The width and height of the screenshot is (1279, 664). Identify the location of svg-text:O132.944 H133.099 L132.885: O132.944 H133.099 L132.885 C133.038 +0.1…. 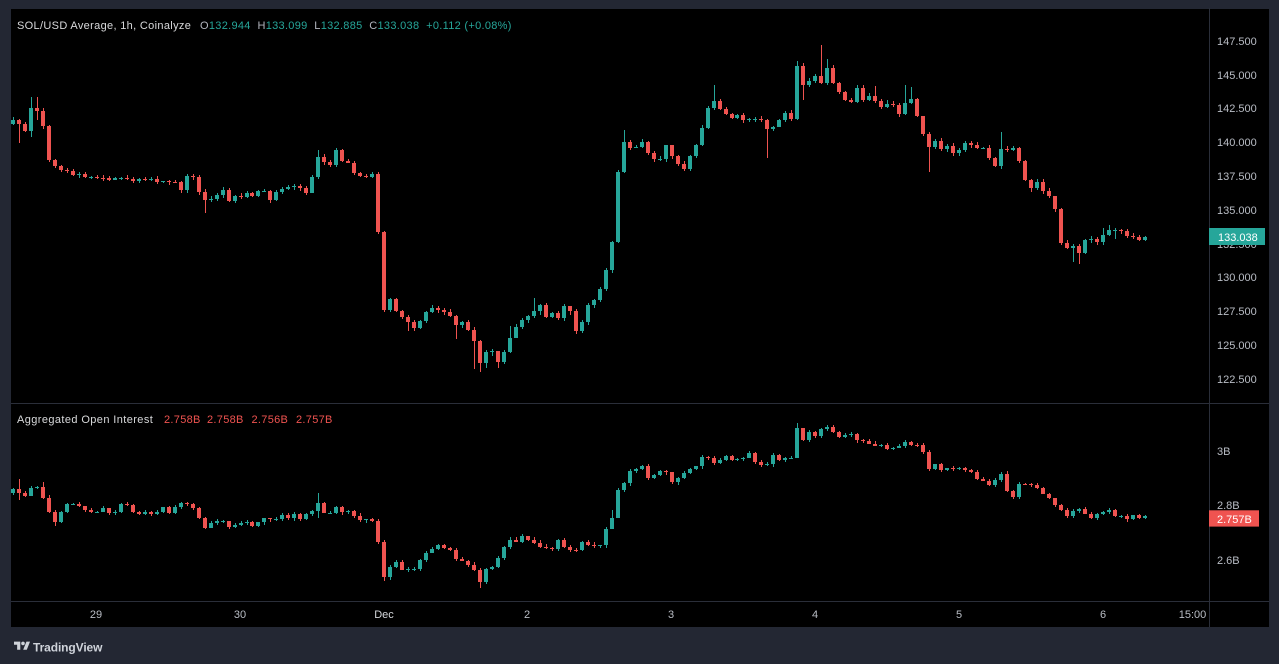
(356, 26).